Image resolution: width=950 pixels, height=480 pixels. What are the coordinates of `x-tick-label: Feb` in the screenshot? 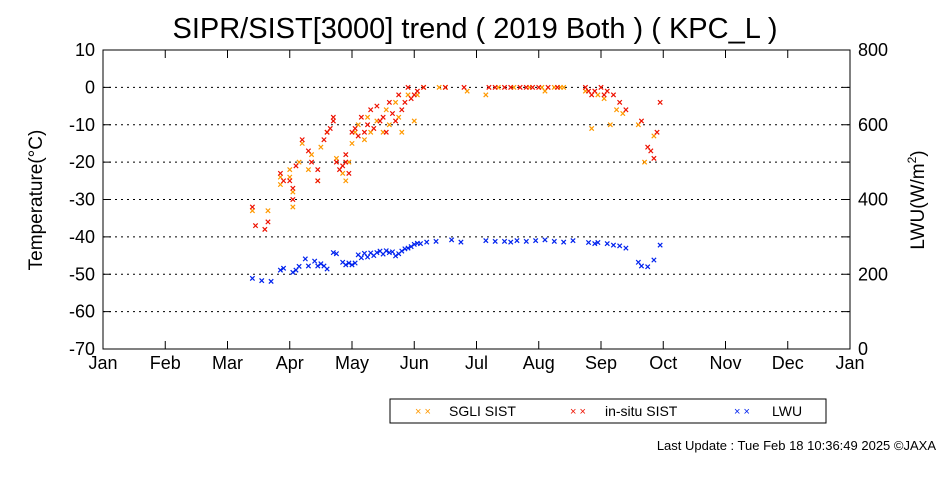 It's located at (165, 363).